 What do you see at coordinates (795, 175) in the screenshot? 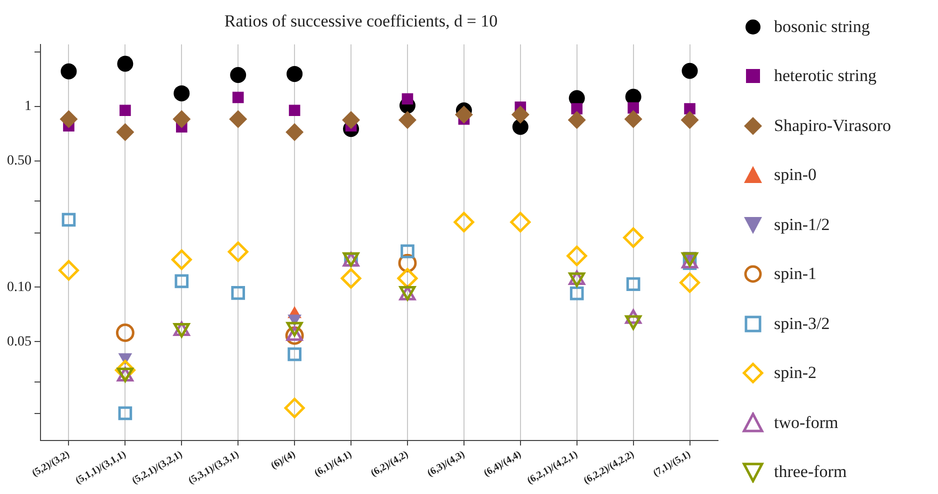
I see `legend-label: spin-0` at bounding box center [795, 175].